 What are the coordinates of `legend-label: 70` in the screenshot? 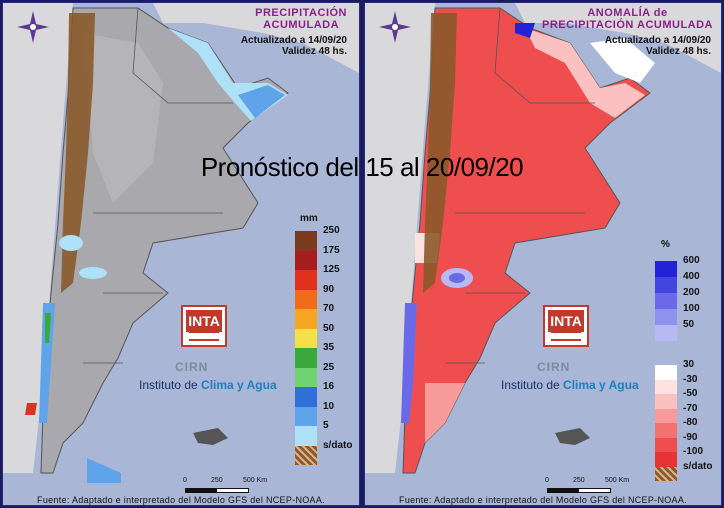 It's located at (329, 308).